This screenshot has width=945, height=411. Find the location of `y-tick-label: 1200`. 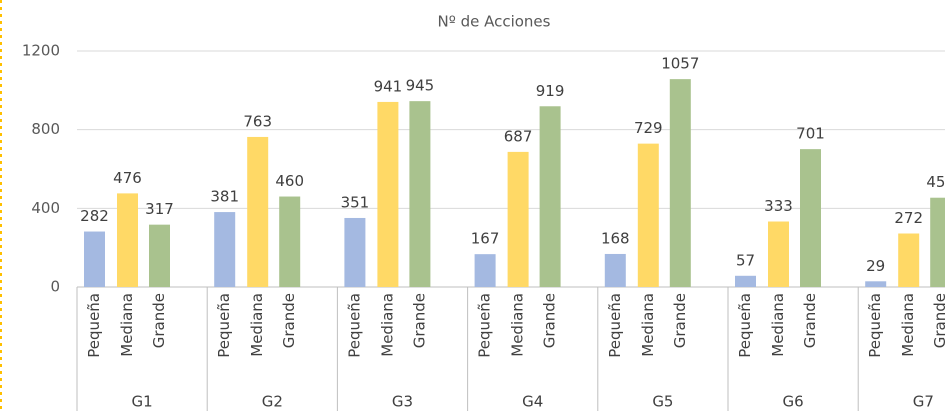

y-tick-label: 1200 is located at coordinates (41, 51).